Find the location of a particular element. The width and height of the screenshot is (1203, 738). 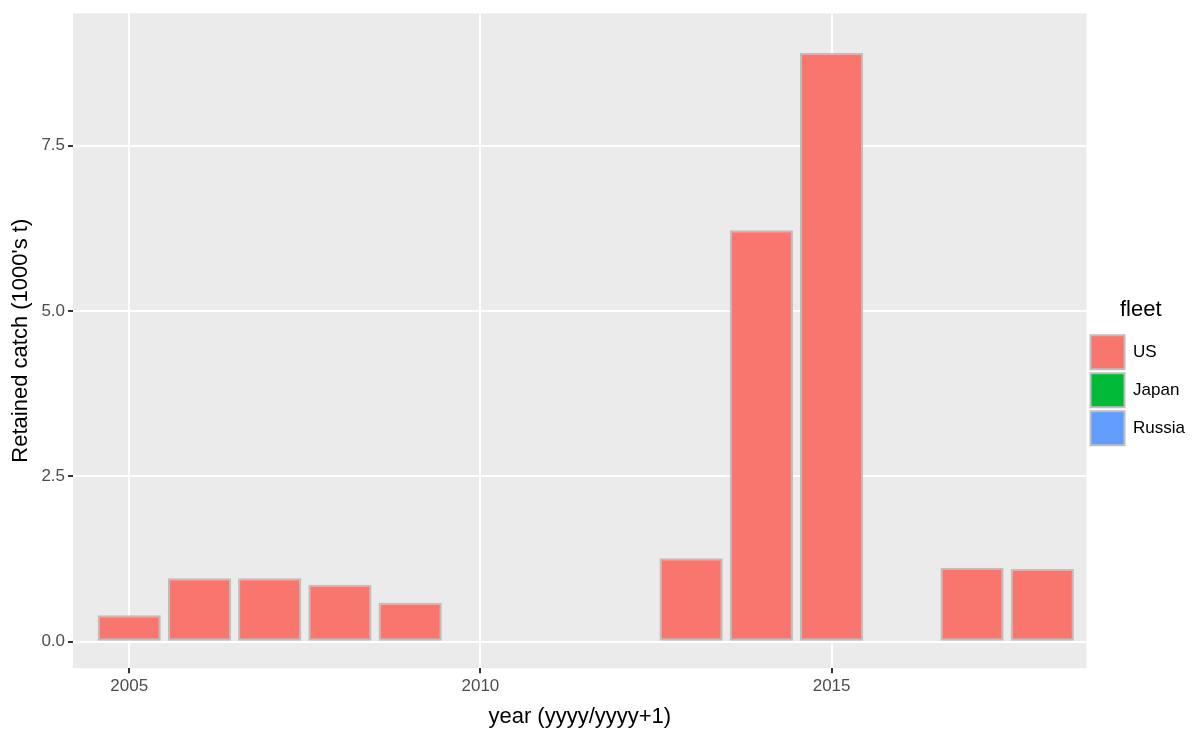

x-tick-label: 2015 is located at coordinates (831, 686).